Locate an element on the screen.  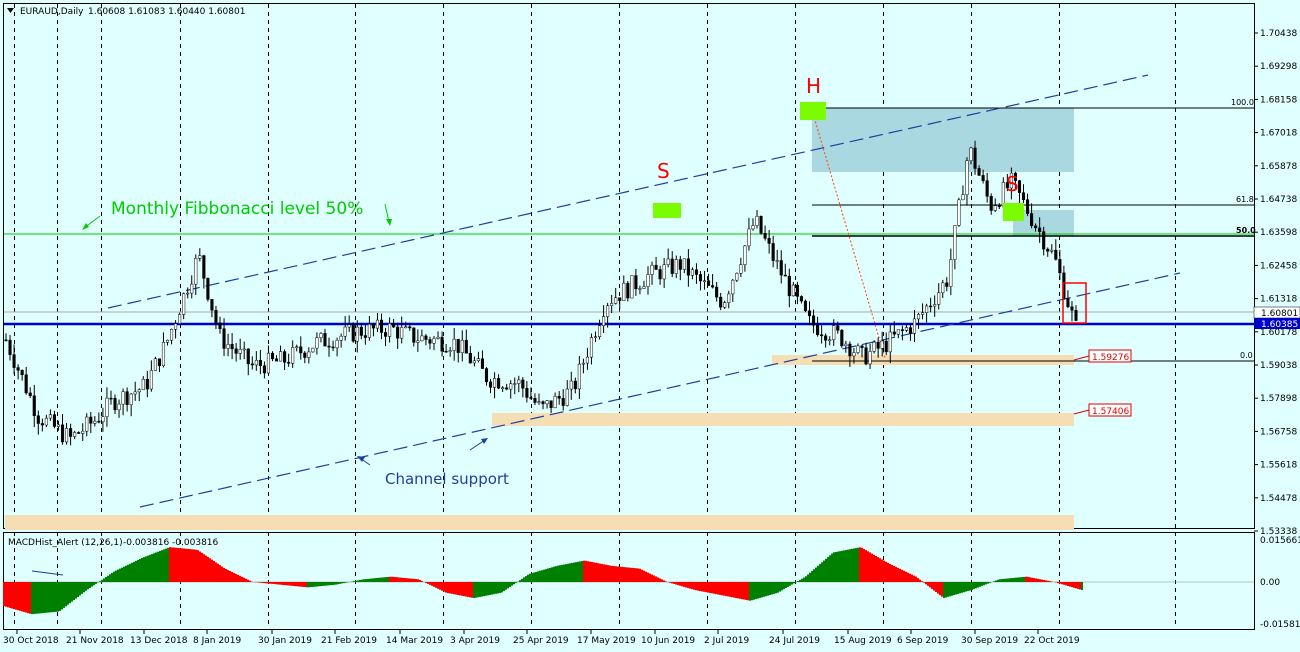
fib-label-100: 100.0 is located at coordinates (1242, 102).